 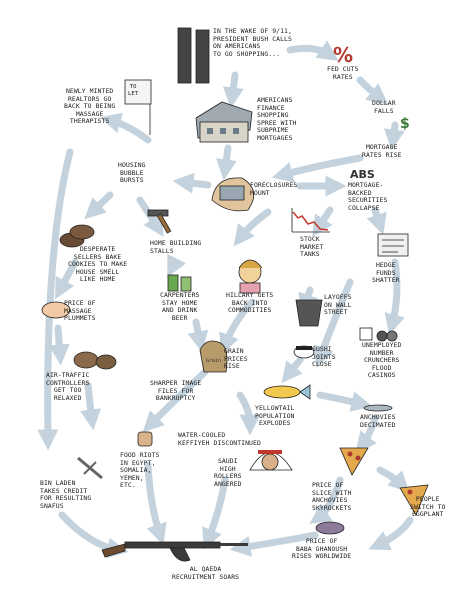 I want to click on node-anchovies: Anchovies decimated, so click(x=378, y=421).